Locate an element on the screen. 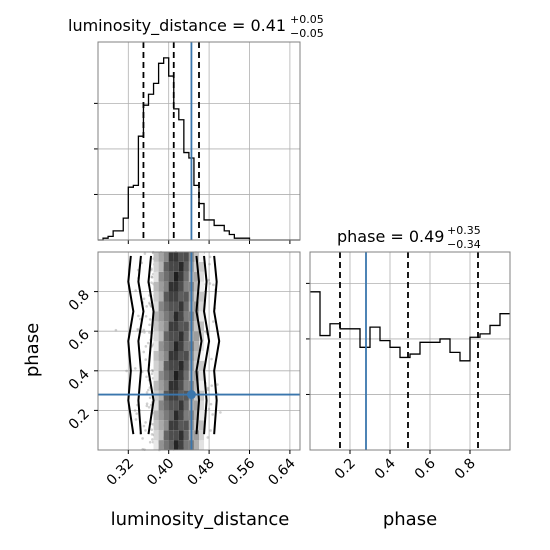 The width and height of the screenshot is (550, 550). phase-title: phase = 0.49 is located at coordinates (390, 236).